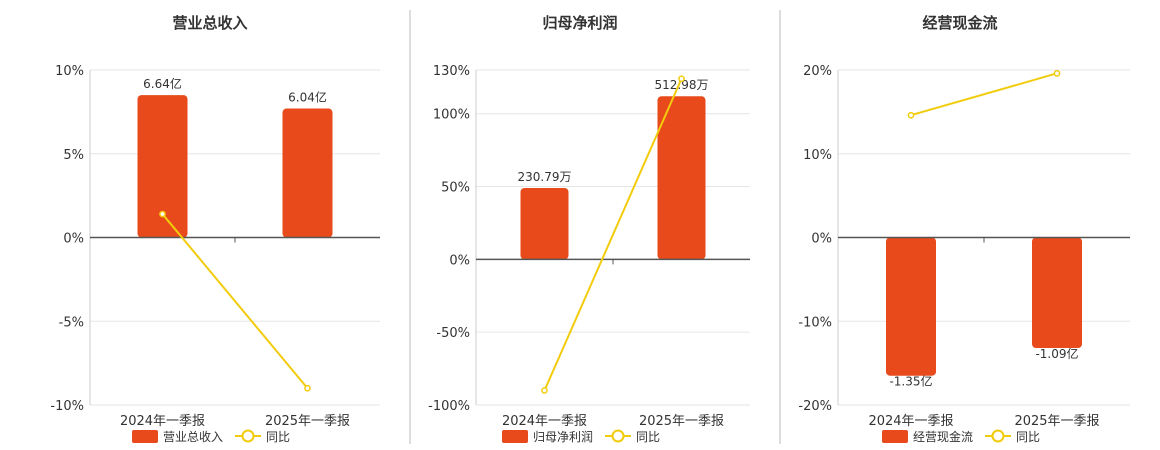 The image size is (1160, 450). Describe the element at coordinates (579, 23) in the screenshot. I see `chart-2-title: 归母净利润` at that location.